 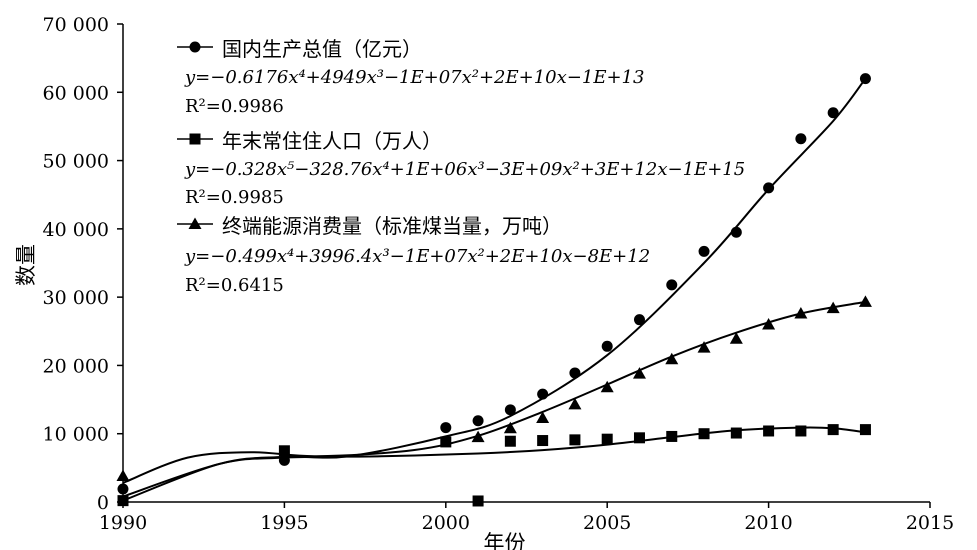 I want to click on y-tick-label: 10 000, so click(x=76, y=435).